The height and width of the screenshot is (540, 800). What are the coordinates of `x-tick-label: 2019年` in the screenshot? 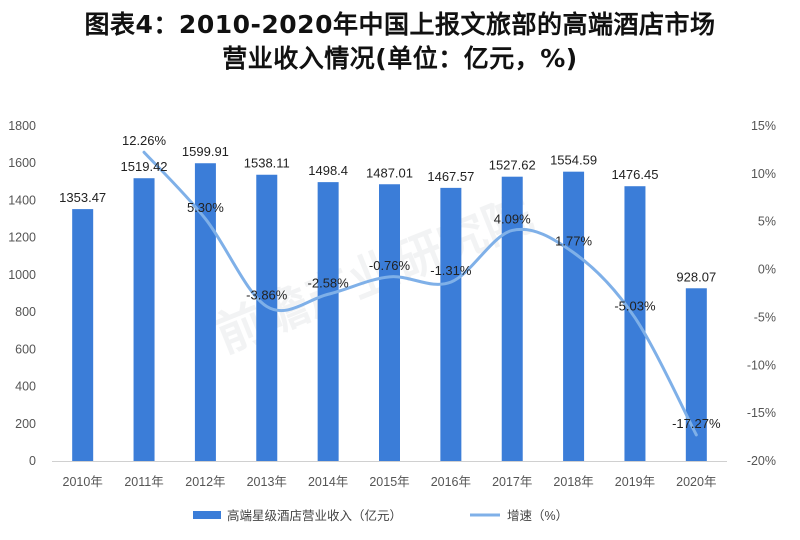 It's located at (635, 482).